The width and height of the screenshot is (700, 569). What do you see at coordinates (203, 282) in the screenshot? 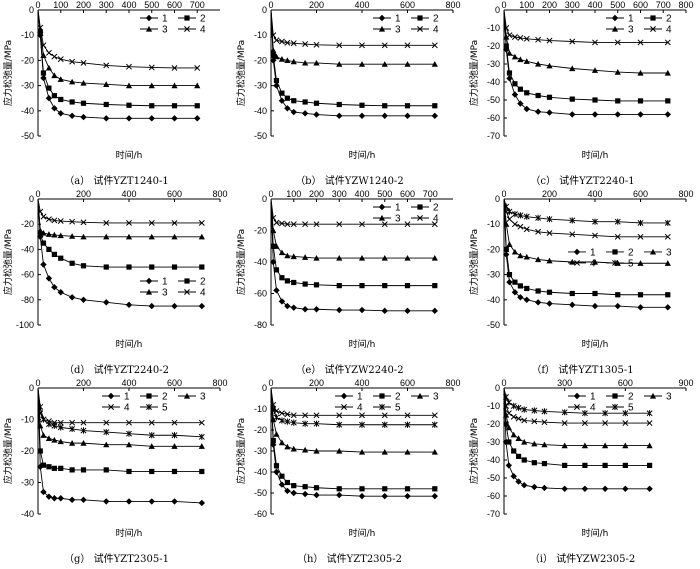
I see `legend-label-2: 2` at bounding box center [203, 282].